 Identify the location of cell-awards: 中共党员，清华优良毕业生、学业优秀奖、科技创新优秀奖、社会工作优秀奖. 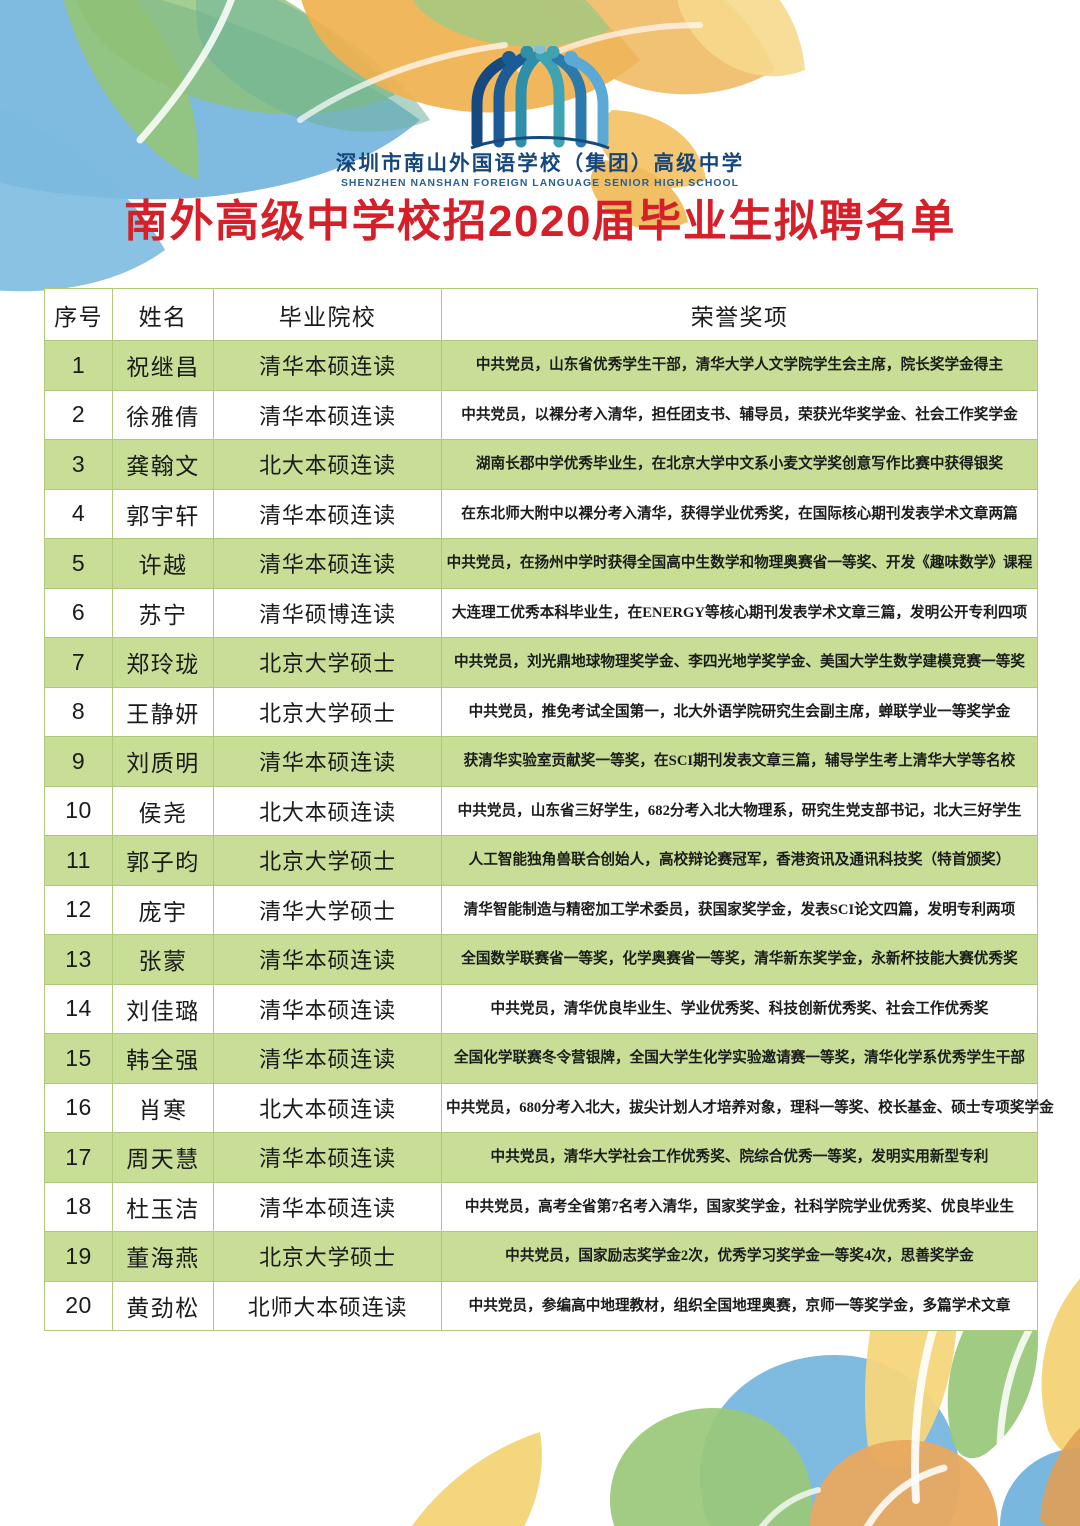
(739, 1008).